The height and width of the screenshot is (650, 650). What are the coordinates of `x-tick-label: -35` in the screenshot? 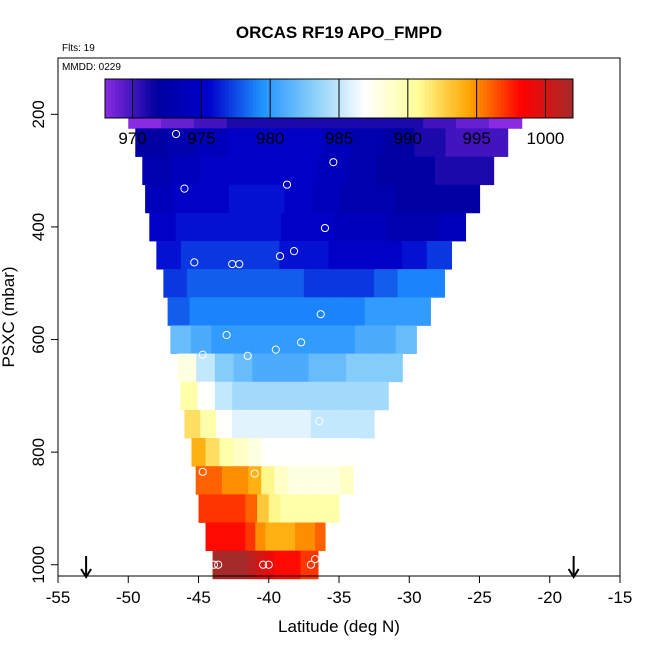 It's located at (339, 597).